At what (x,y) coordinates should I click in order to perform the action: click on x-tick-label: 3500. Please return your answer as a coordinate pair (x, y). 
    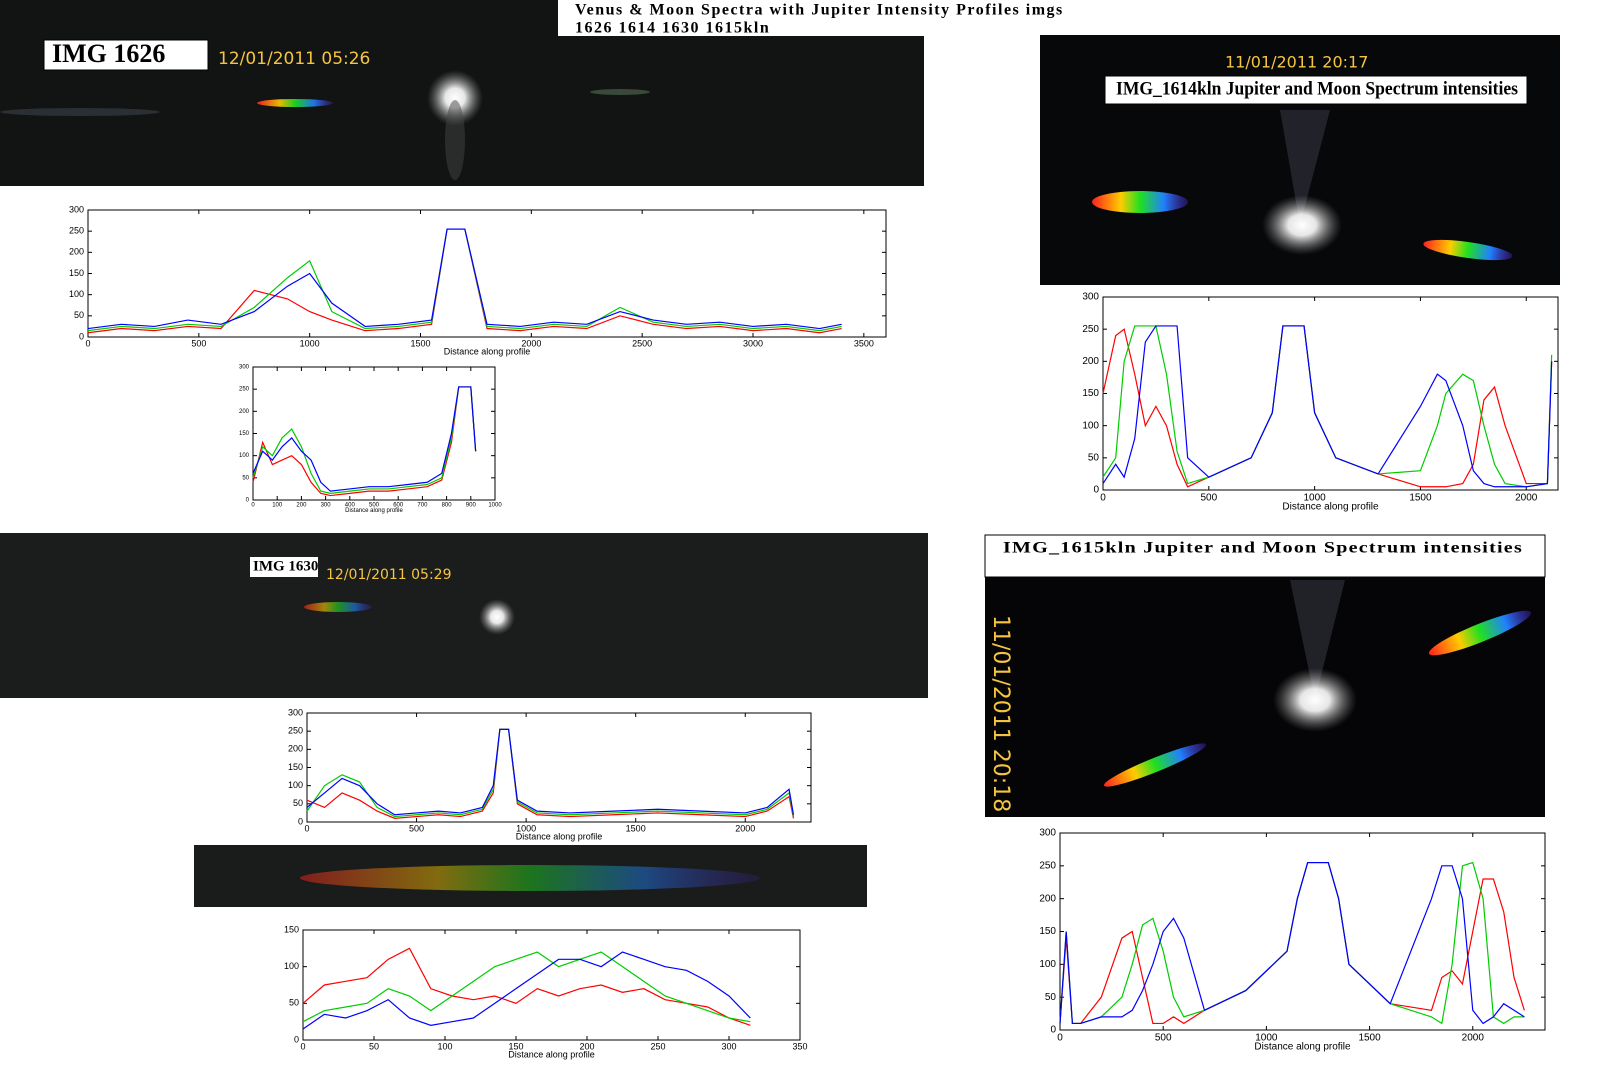
    Looking at the image, I should click on (864, 344).